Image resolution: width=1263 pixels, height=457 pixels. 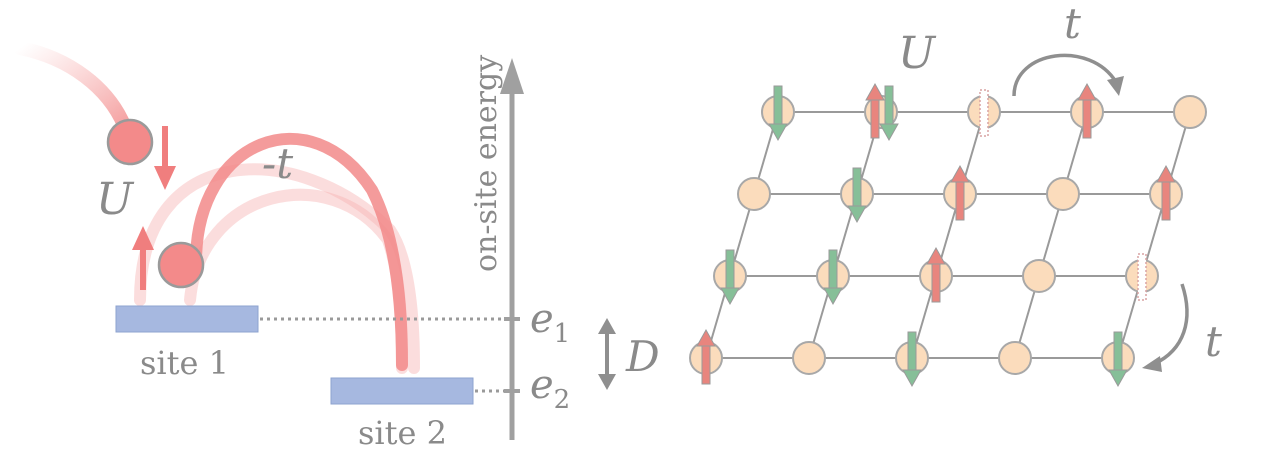 What do you see at coordinates (184, 363) in the screenshot?
I see `site-1-label: site 1` at bounding box center [184, 363].